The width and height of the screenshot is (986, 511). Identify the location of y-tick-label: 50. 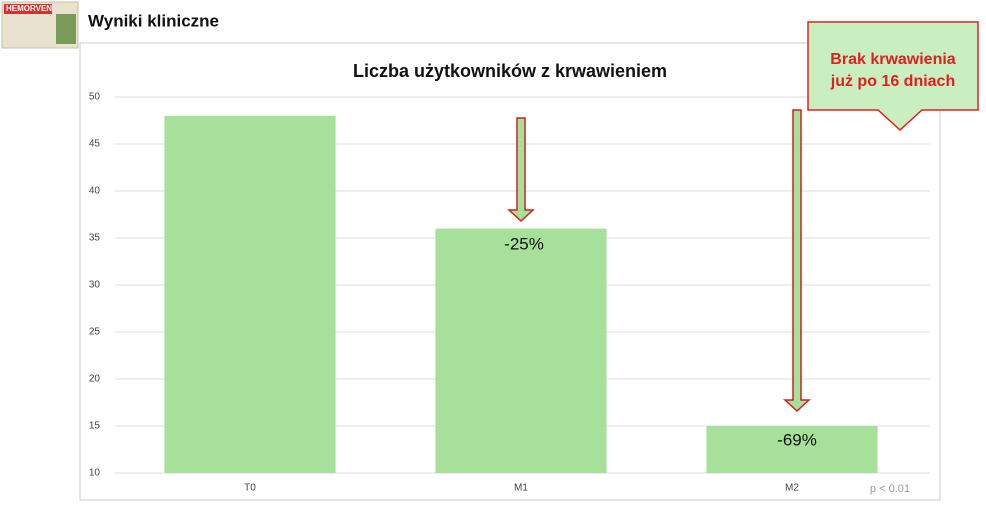
(95, 97).